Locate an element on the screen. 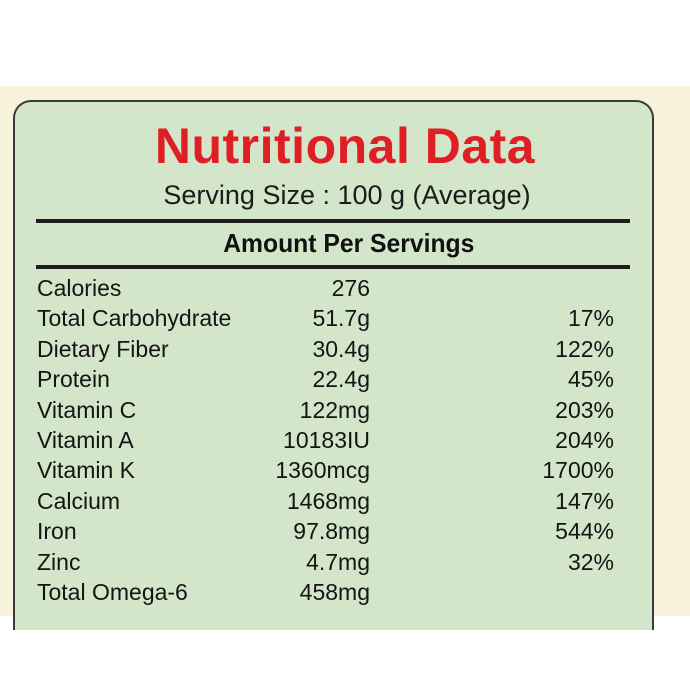 The image size is (690, 700). nutrient-amount: 10183IU is located at coordinates (326, 439).